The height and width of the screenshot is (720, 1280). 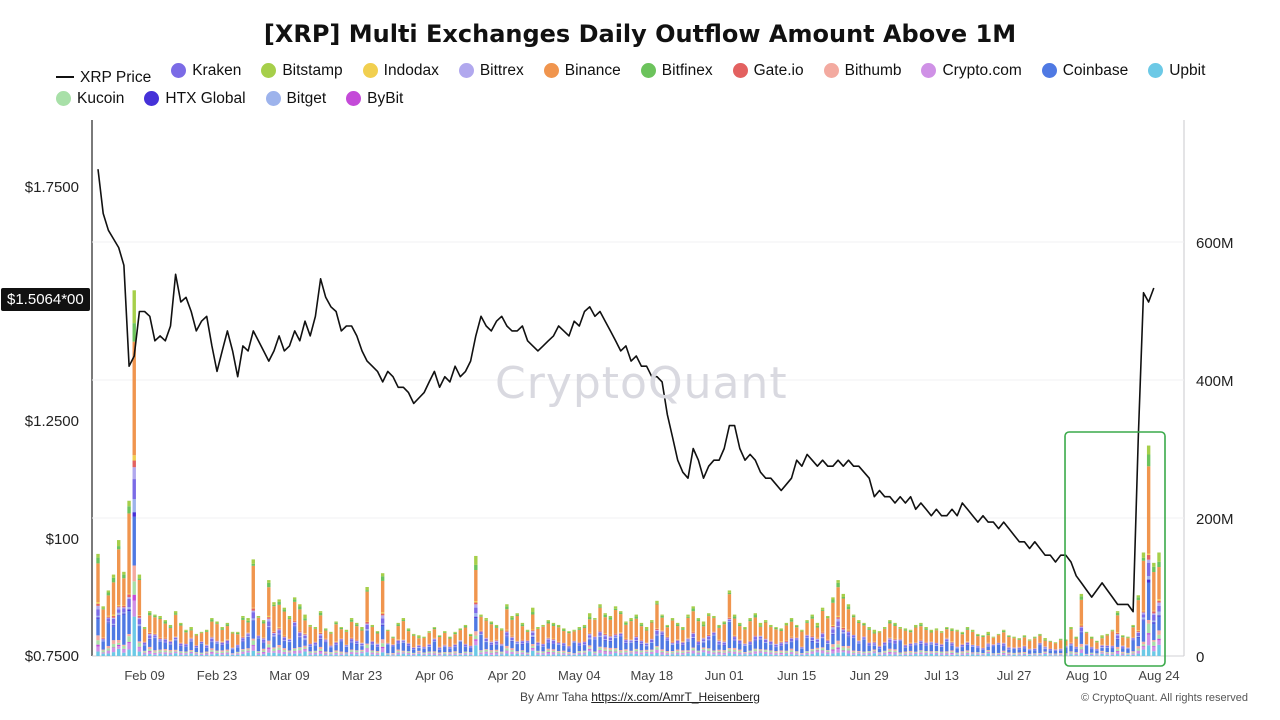 I want to click on legend-item: XRP Price, so click(x=103, y=77).